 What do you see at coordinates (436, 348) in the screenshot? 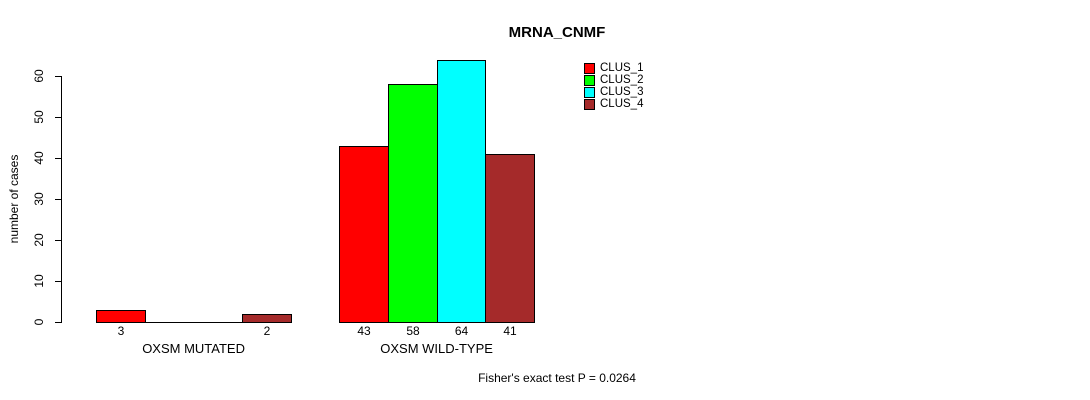
I see `category-label: OXSM WILD-TYPE` at bounding box center [436, 348].